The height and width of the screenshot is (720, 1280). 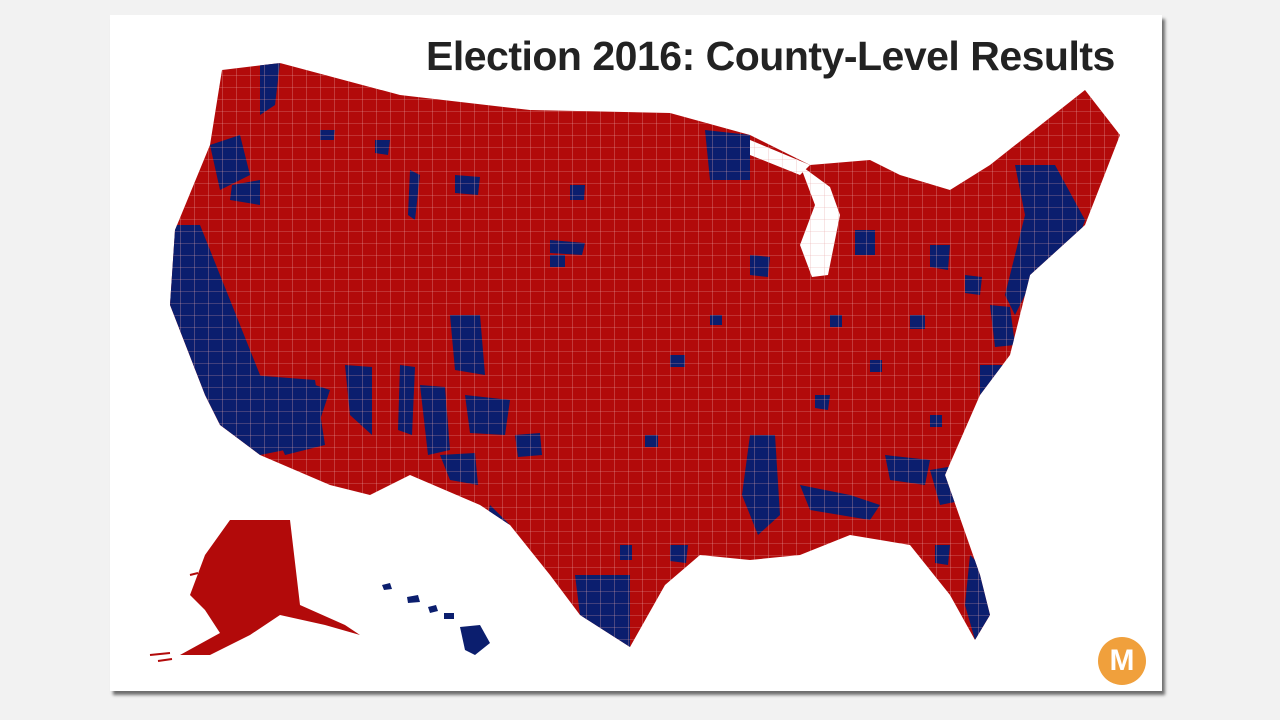 What do you see at coordinates (436, 619) in the screenshot?
I see `hawaii` at bounding box center [436, 619].